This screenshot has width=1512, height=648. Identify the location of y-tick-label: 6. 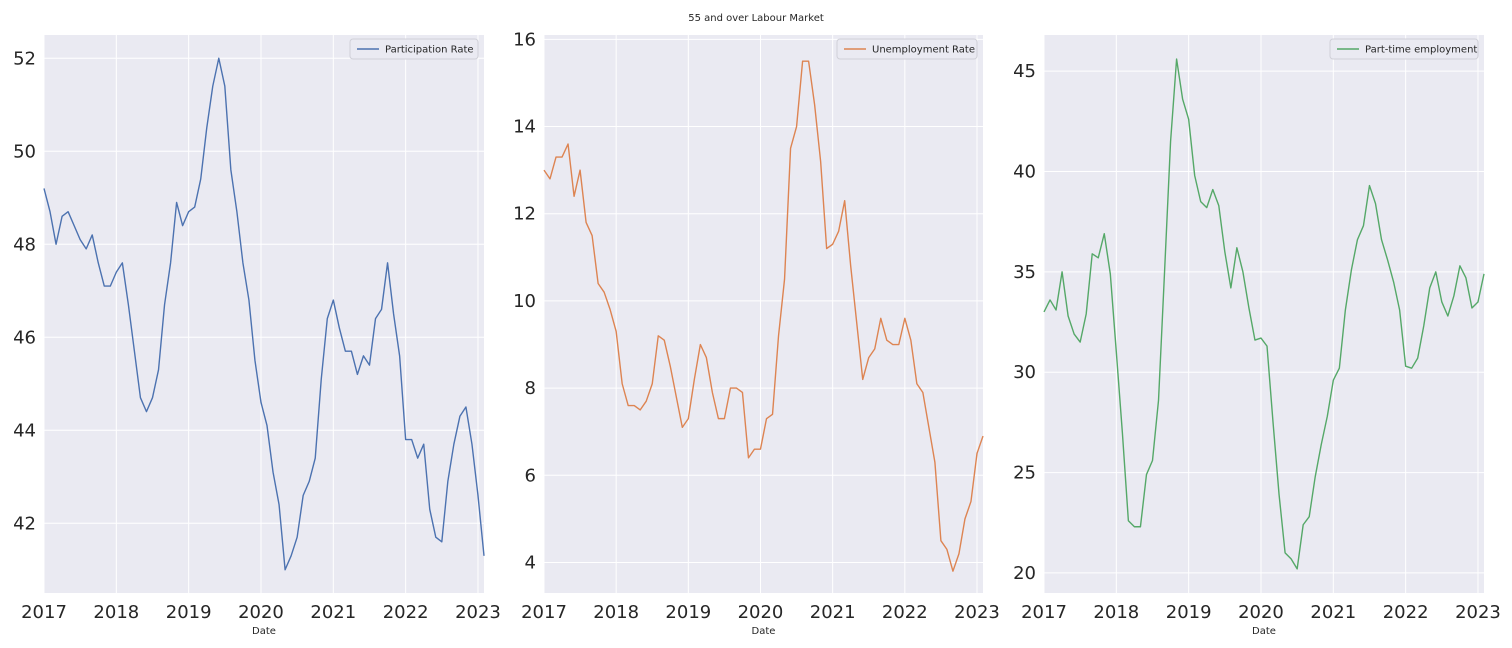
(530, 475).